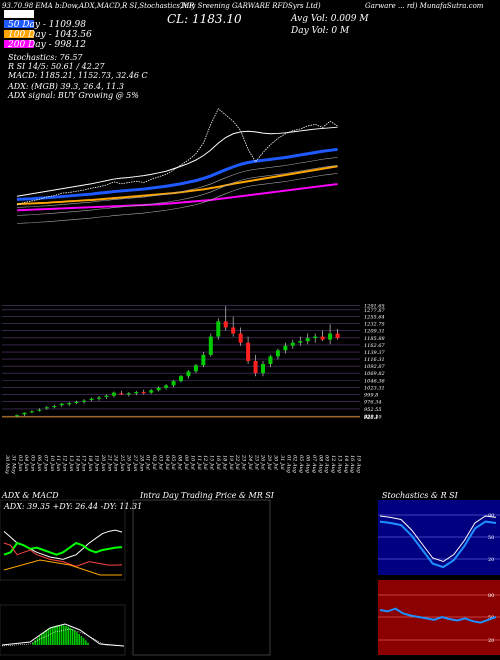 The width and height of the screenshot is (500, 660). I want to click on rsi-line, so click(438, 615).